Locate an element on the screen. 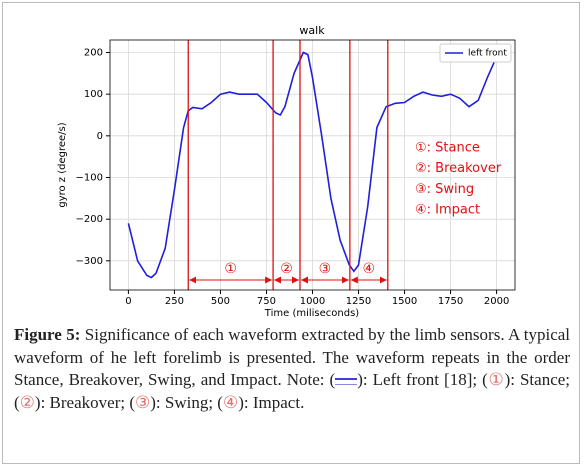 This screenshot has height=468, width=584. note-part: ): Left front [18]; ( is located at coordinates (422, 379).